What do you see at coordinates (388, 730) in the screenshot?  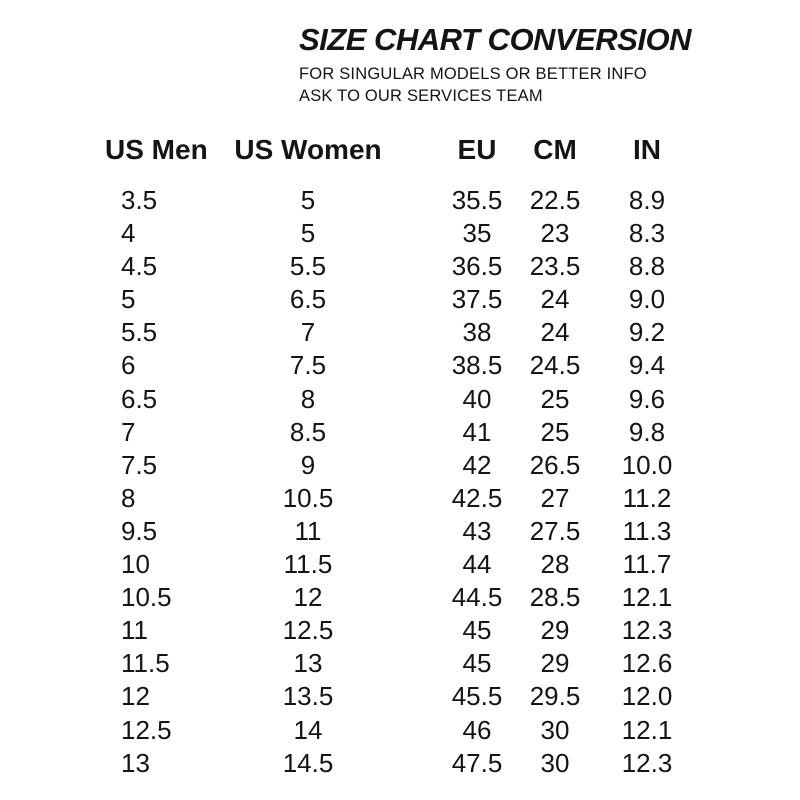 I see `table-row: 12.5 14 46 30 12.1` at bounding box center [388, 730].